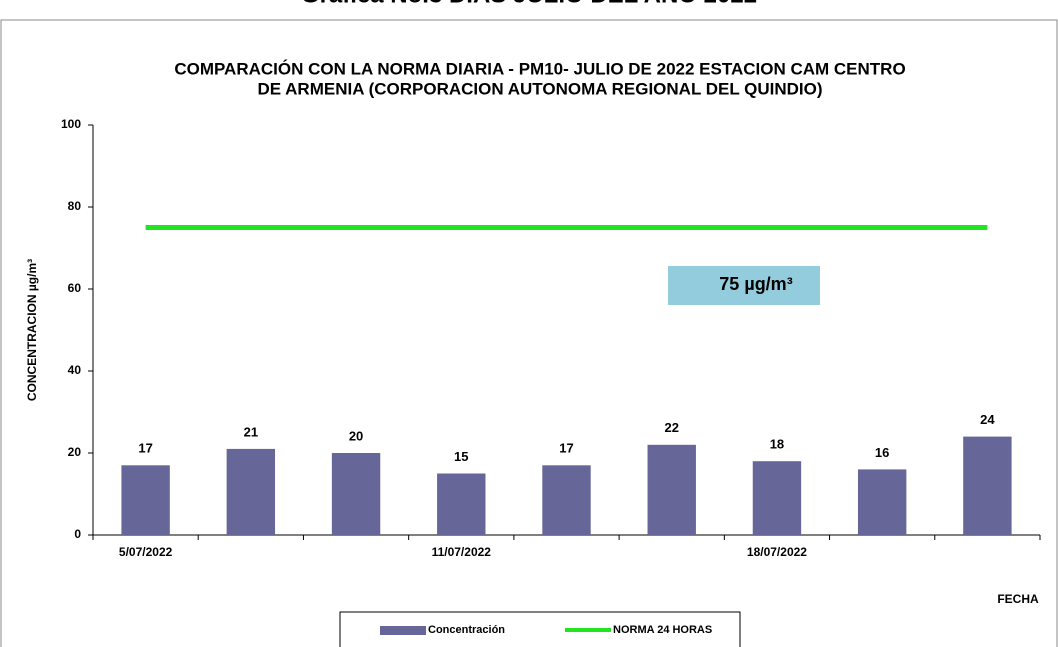 The height and width of the screenshot is (647, 1058). What do you see at coordinates (75, 452) in the screenshot?
I see `y-tick-label: 20` at bounding box center [75, 452].